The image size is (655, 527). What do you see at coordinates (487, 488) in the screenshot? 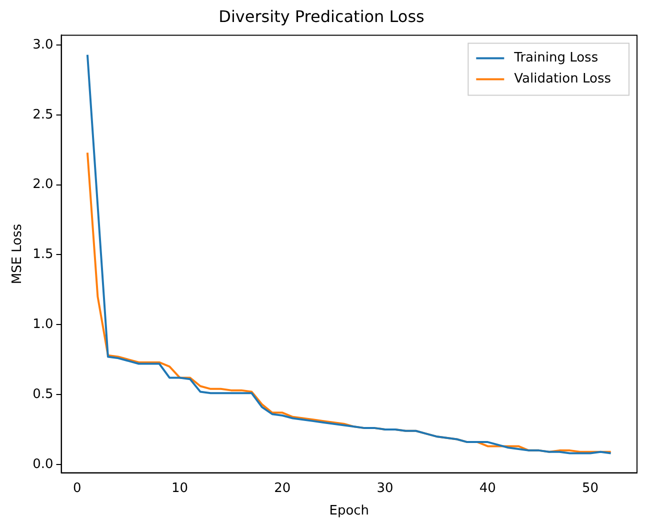
I see `x-tick-label: 40` at bounding box center [487, 488].